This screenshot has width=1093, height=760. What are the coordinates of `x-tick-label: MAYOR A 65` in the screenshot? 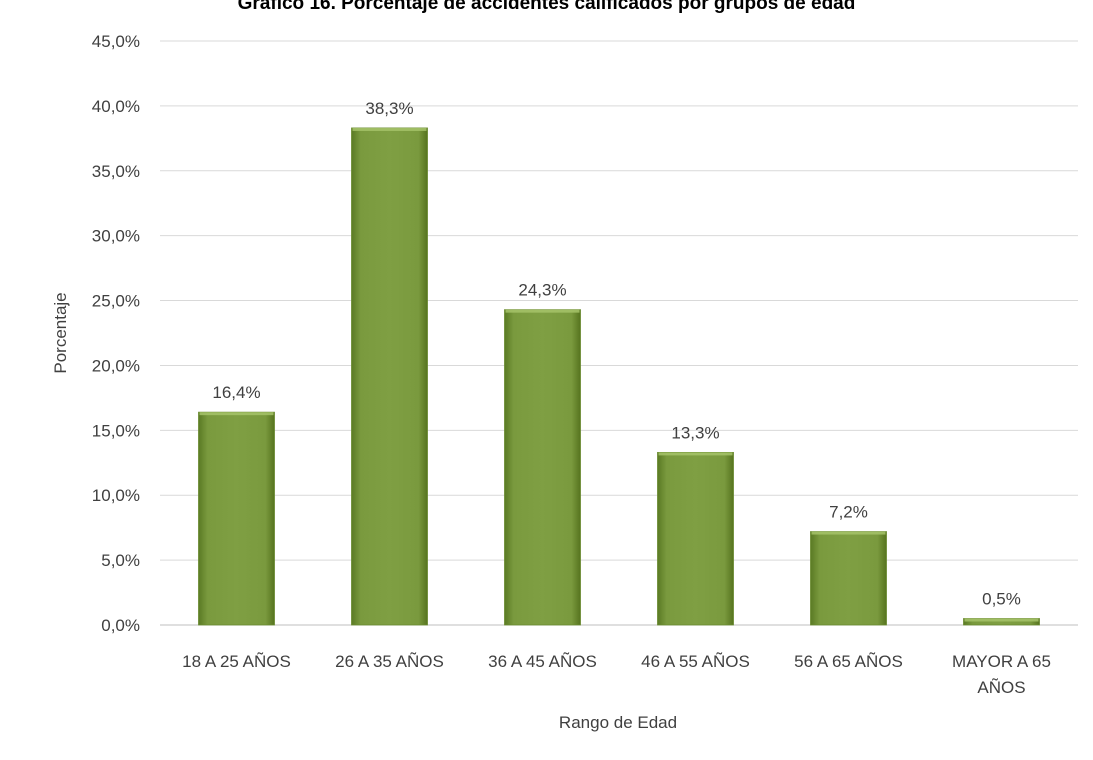 It's located at (1001, 661).